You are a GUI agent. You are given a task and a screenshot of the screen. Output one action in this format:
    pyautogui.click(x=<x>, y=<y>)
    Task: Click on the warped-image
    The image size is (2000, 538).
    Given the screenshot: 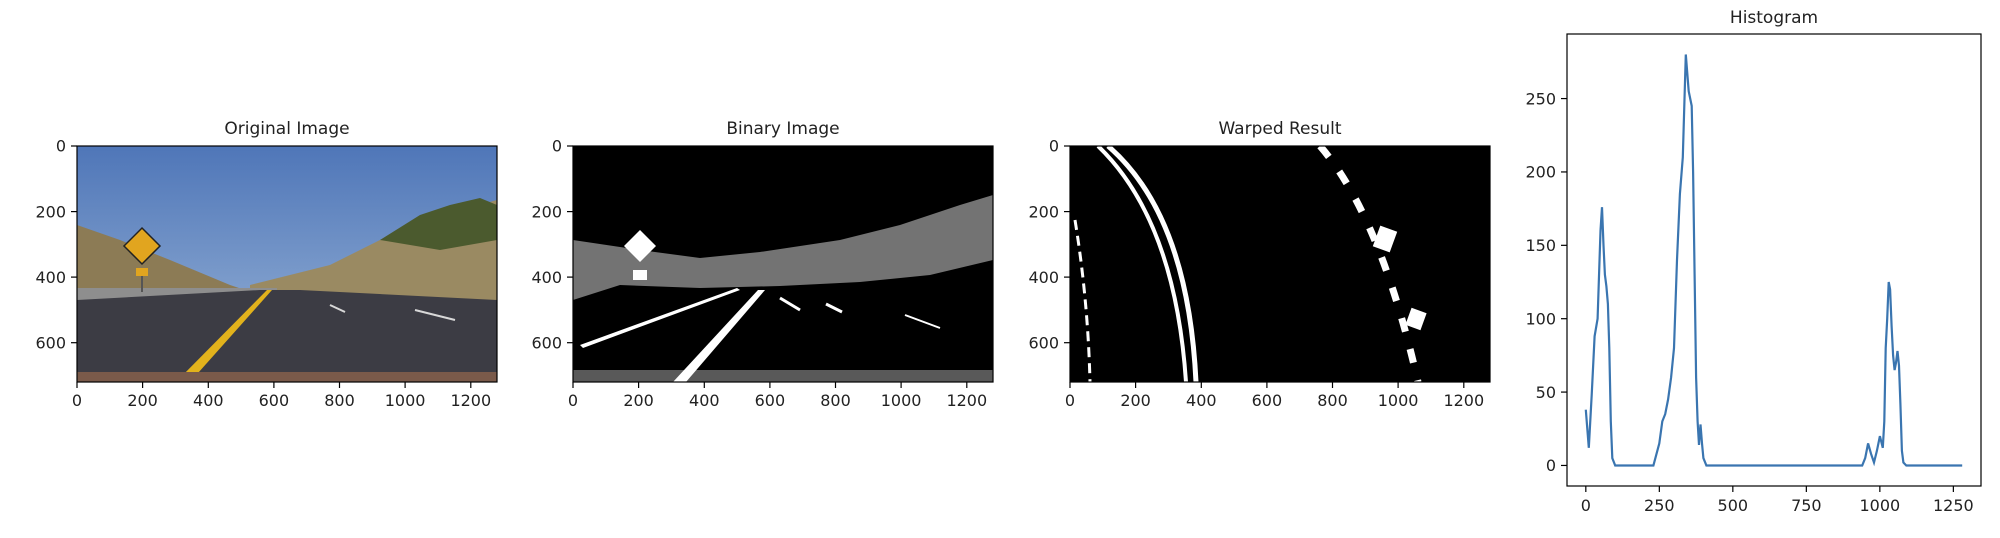 What is the action you would take?
    pyautogui.click(x=1280, y=264)
    